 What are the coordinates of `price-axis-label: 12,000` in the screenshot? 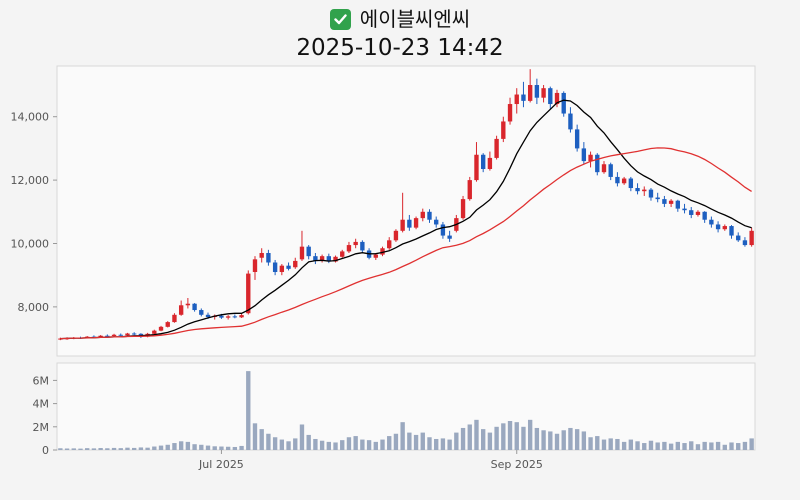 It's located at (30, 180).